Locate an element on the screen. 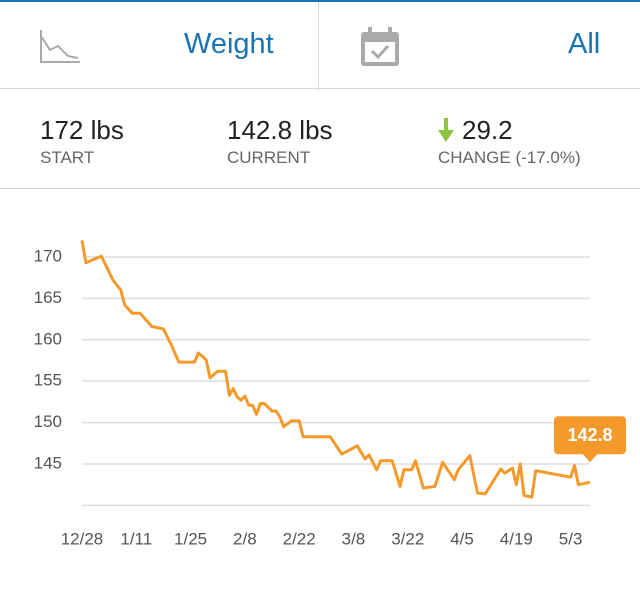 Image resolution: width=640 pixels, height=591 pixels. stat-value: 142.8 lbs is located at coordinates (280, 130).